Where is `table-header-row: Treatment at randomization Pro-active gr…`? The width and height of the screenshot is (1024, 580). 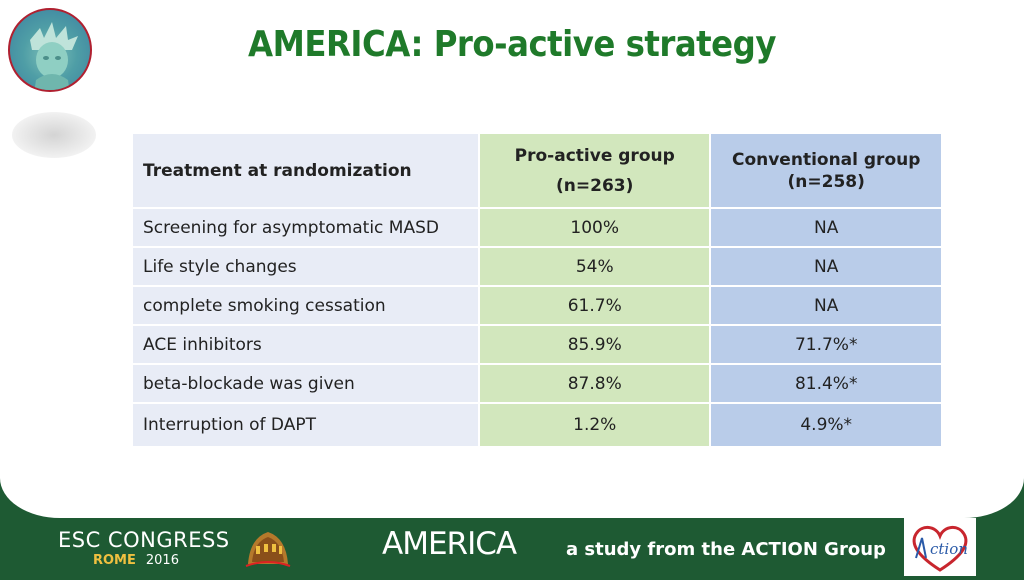 table-header-row: Treatment at randomization Pro-active gr… is located at coordinates (536, 170).